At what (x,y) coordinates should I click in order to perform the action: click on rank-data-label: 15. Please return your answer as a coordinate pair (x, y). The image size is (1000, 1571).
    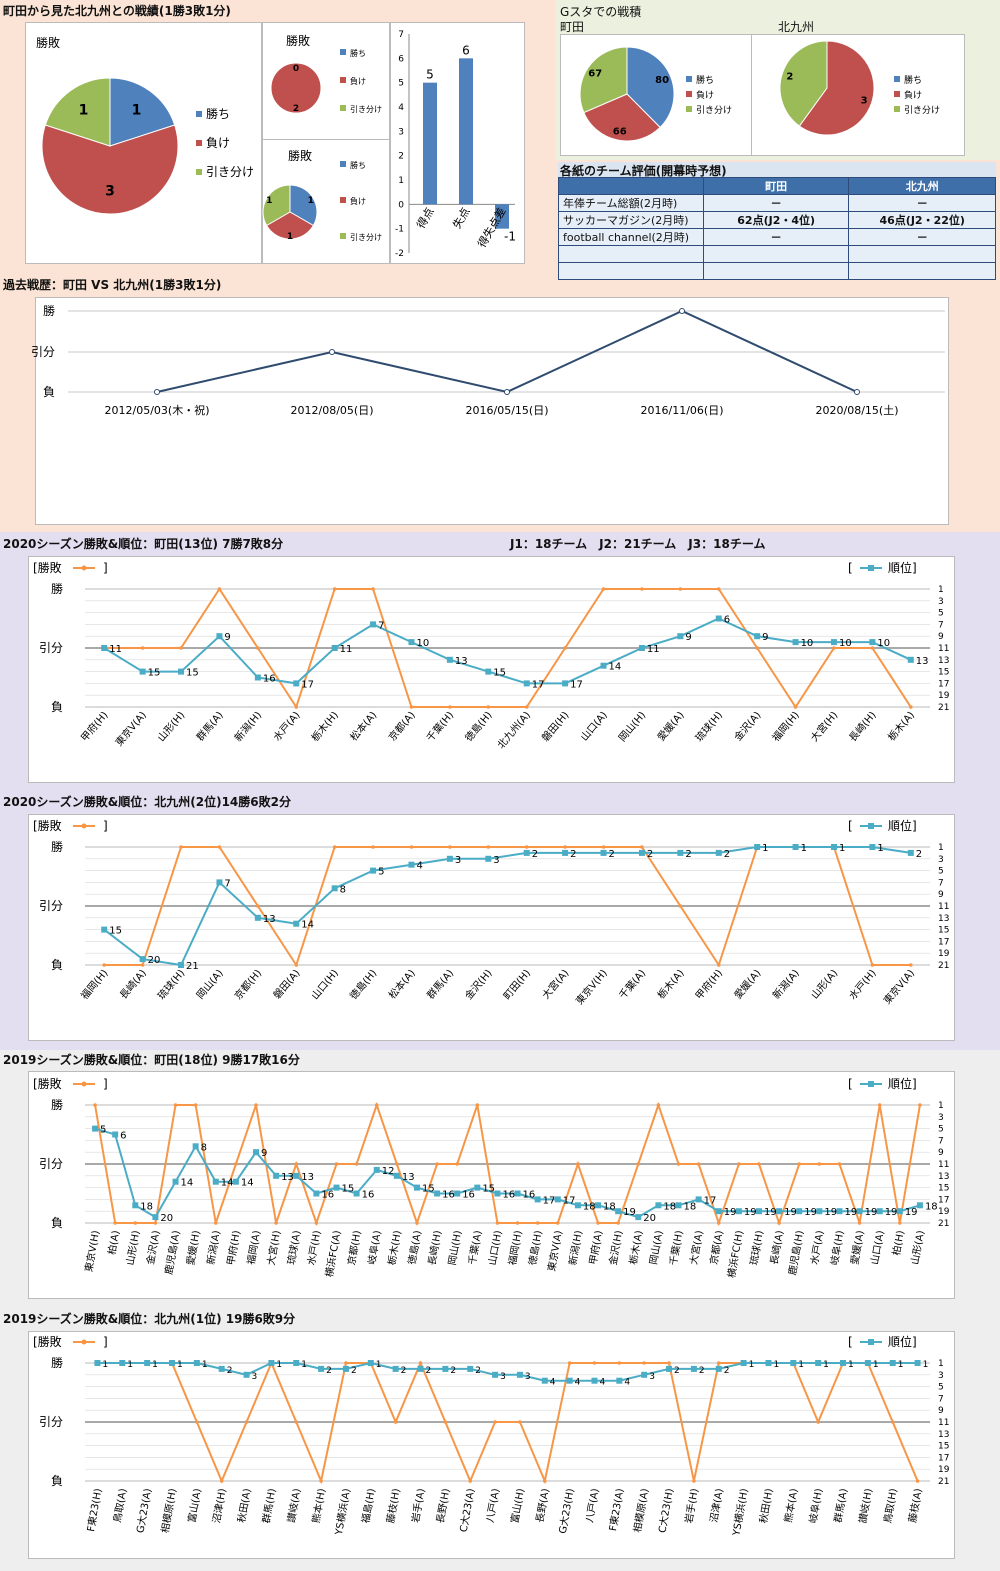
    Looking at the image, I should click on (192, 673).